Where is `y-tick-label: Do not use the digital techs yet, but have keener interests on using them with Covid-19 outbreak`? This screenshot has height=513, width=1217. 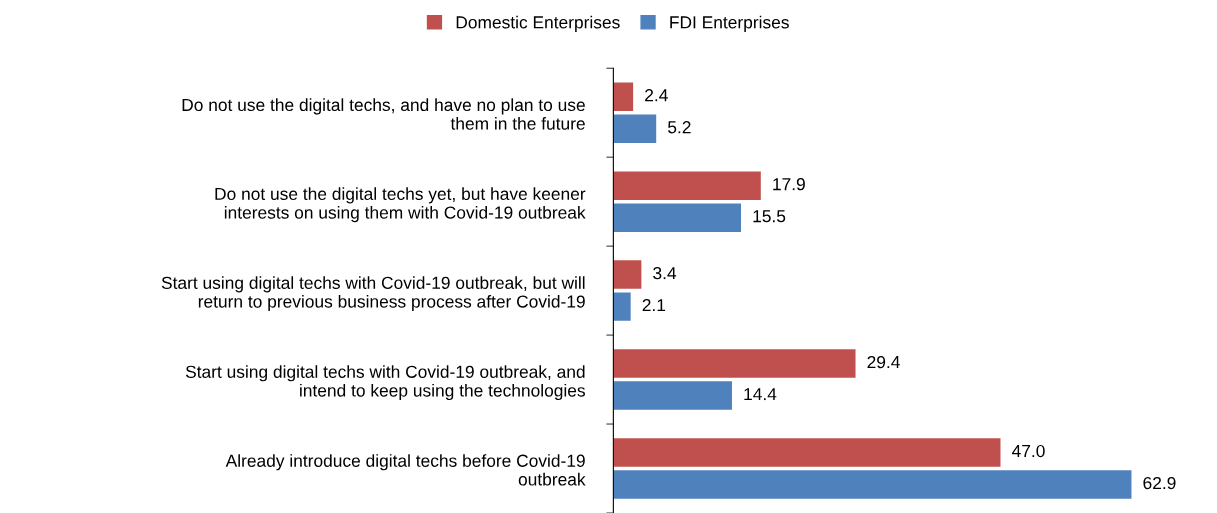
y-tick-label: Do not use the digital techs yet, but have keener interests on using them with Covid-19 outbreak is located at coordinates (400, 205).